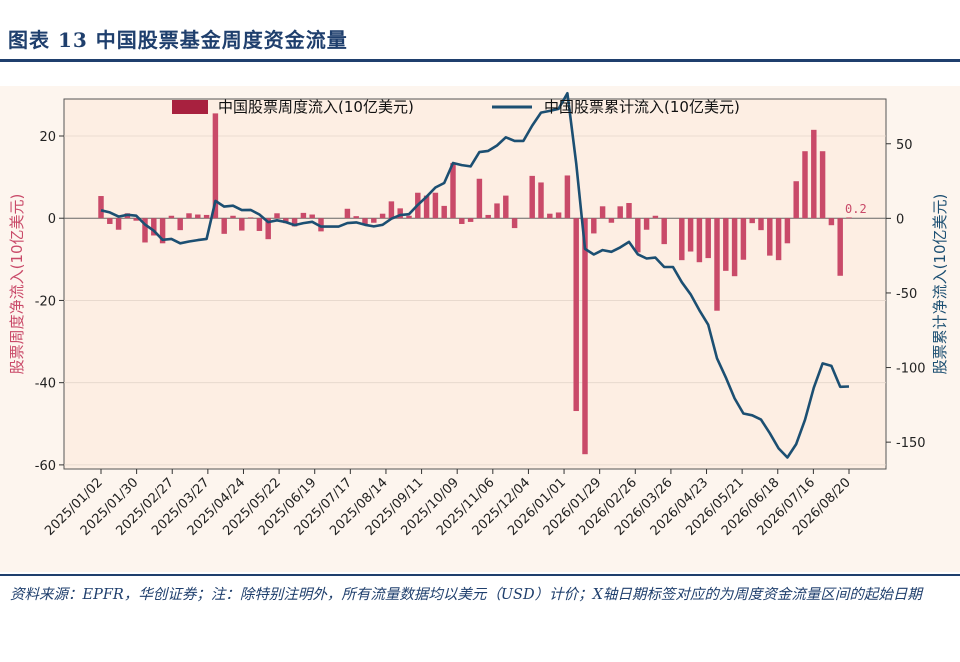 The image size is (960, 662). I want to click on left-tick-label: 0, so click(52, 219).